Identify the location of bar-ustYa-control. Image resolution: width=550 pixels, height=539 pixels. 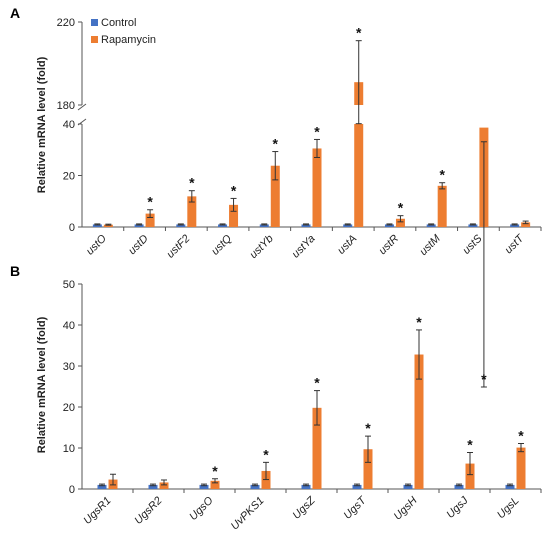
(306, 225).